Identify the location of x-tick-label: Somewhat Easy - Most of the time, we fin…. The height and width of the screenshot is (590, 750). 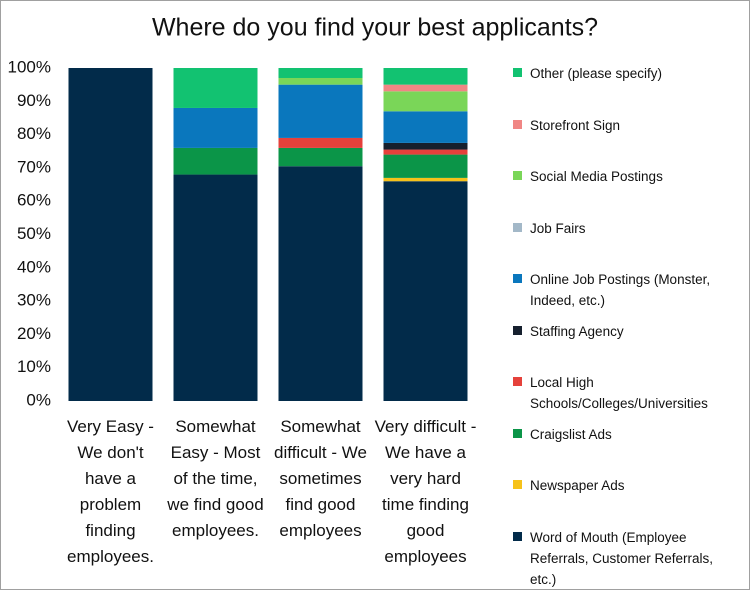
(215, 478).